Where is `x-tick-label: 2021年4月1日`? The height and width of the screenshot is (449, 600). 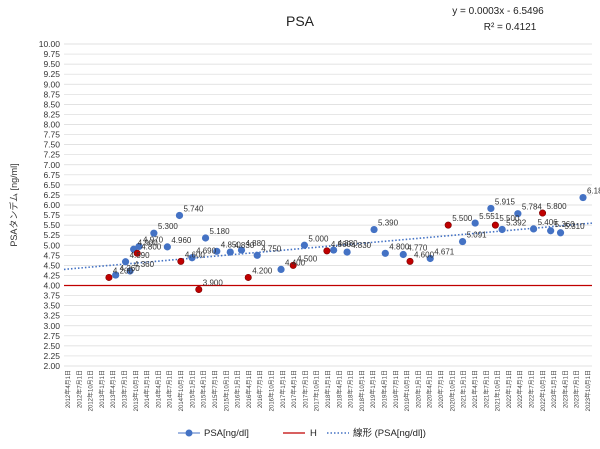
x-tick-label: 2021年4月1日 is located at coordinates (475, 389).